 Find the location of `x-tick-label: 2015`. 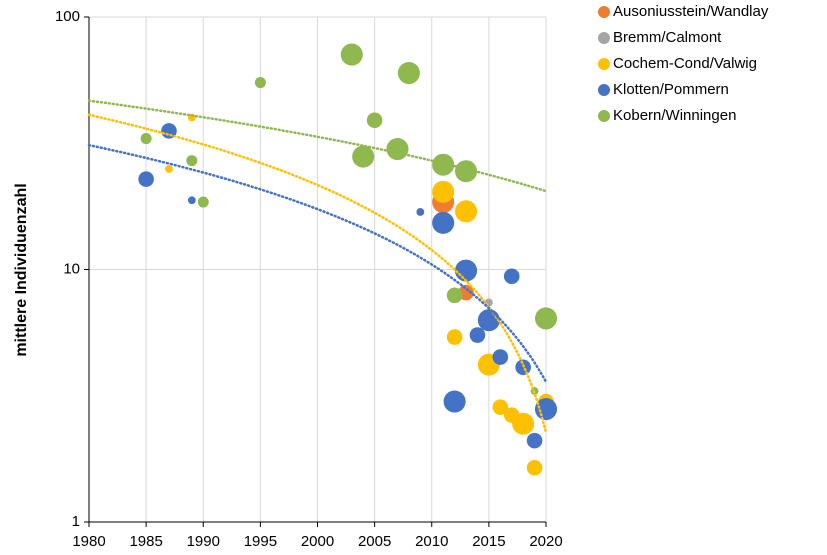

x-tick-label: 2015 is located at coordinates (488, 541).